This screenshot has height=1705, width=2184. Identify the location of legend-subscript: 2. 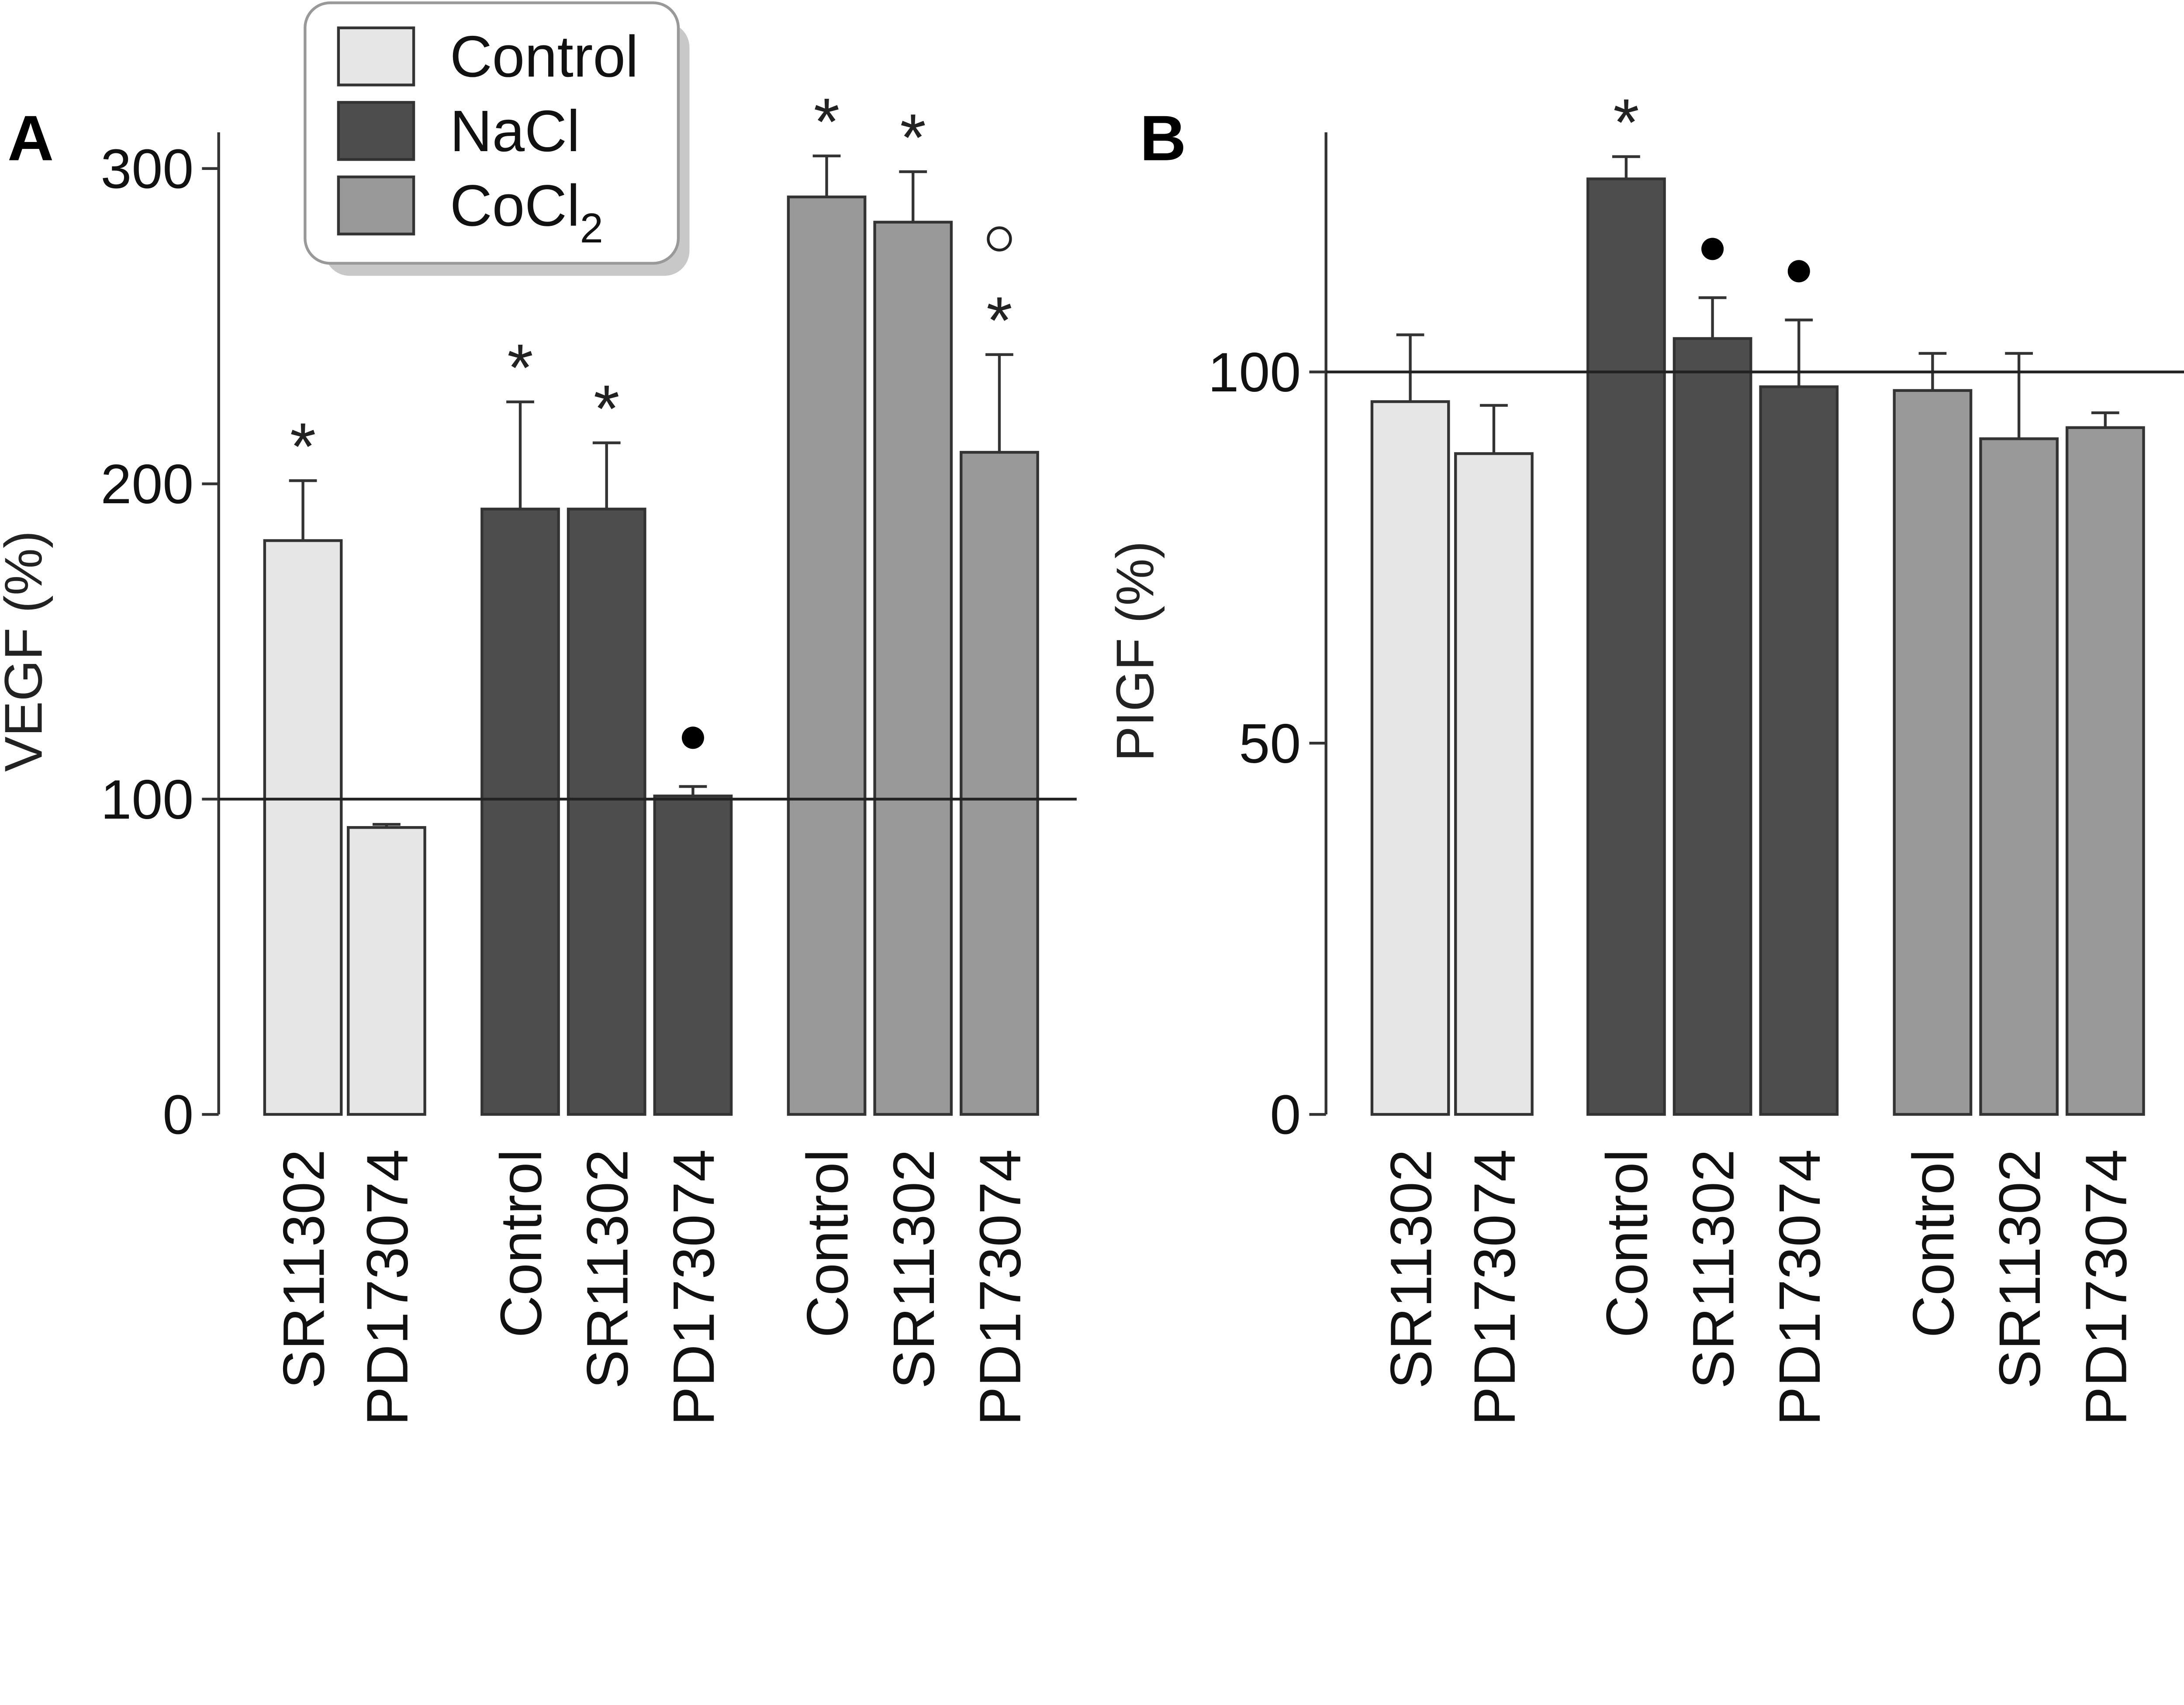
(591, 228).